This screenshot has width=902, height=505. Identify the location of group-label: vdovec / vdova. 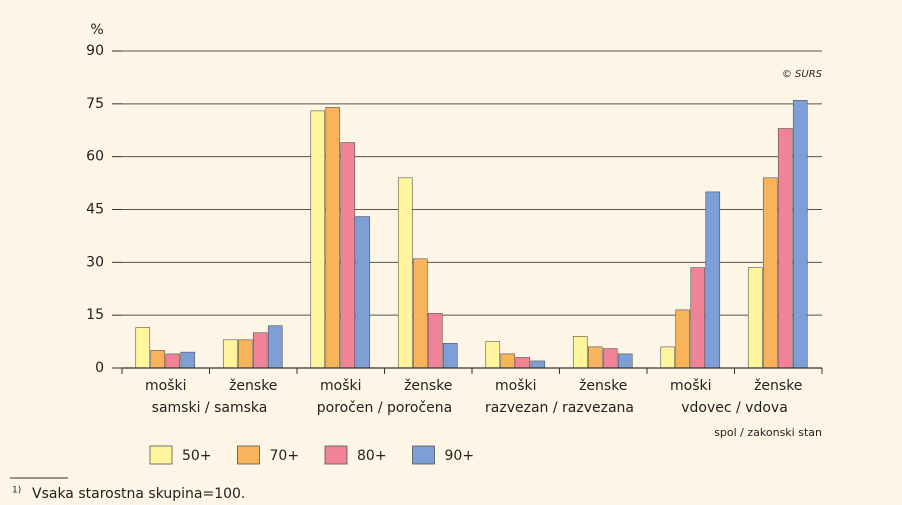
(734, 408).